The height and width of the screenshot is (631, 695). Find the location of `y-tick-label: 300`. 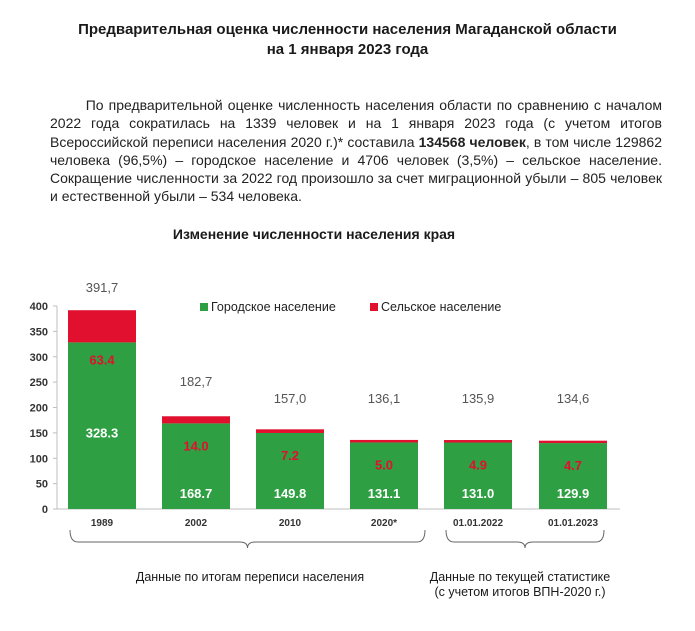

y-tick-label: 300 is located at coordinates (39, 358).